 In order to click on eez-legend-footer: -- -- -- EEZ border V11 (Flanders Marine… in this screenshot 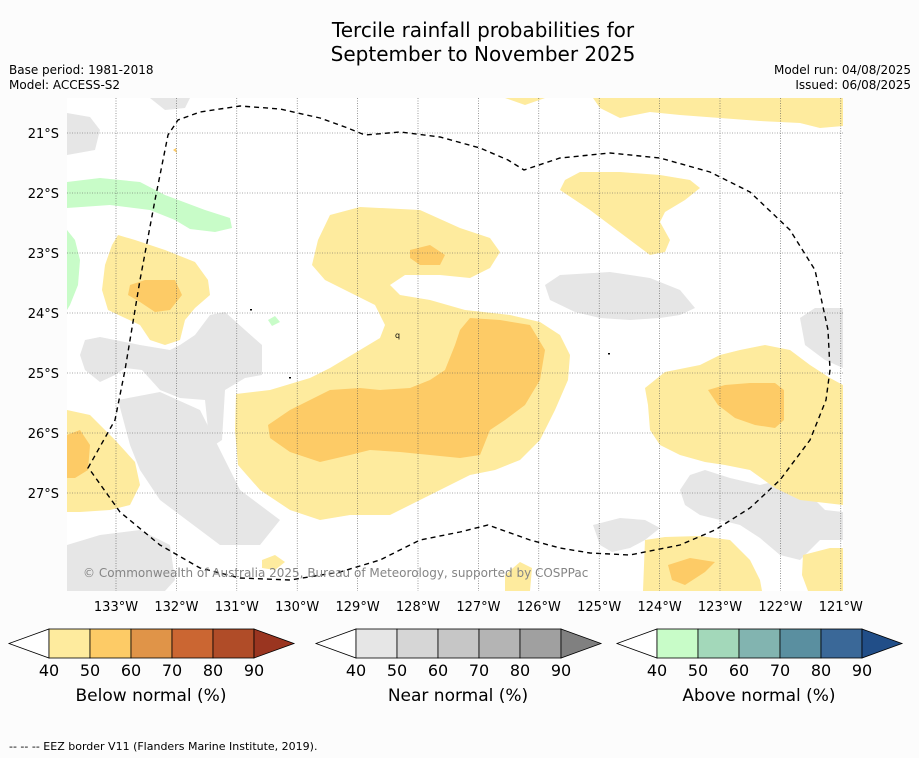, I will do `click(163, 746)`.